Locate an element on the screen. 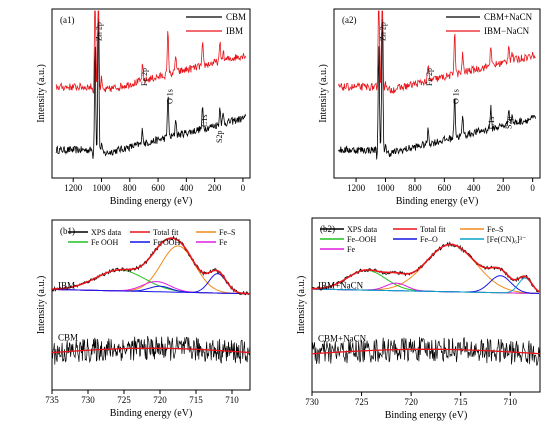 This screenshot has width=550, height=429. panel-label-a2: (a2) is located at coordinates (349, 20).